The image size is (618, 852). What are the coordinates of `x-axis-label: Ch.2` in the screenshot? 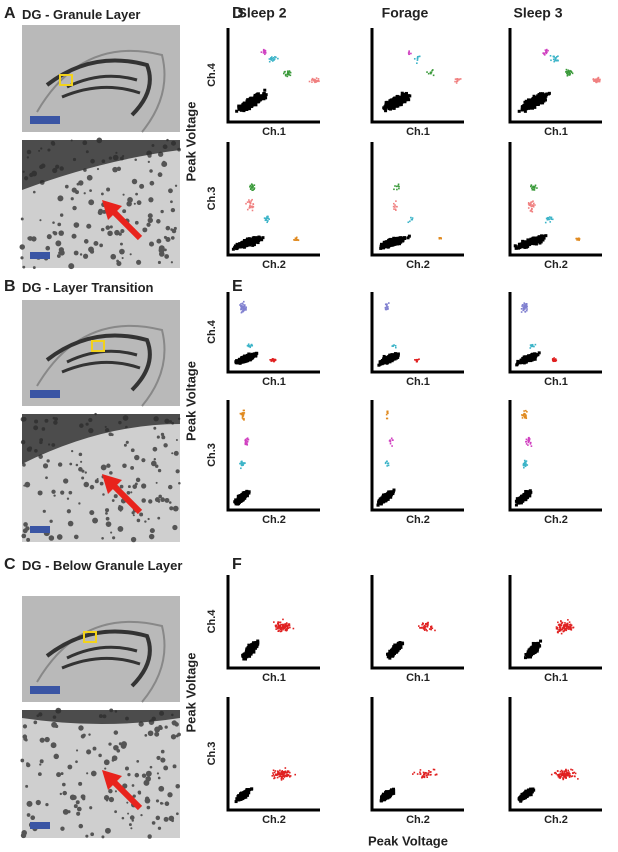 It's located at (274, 265).